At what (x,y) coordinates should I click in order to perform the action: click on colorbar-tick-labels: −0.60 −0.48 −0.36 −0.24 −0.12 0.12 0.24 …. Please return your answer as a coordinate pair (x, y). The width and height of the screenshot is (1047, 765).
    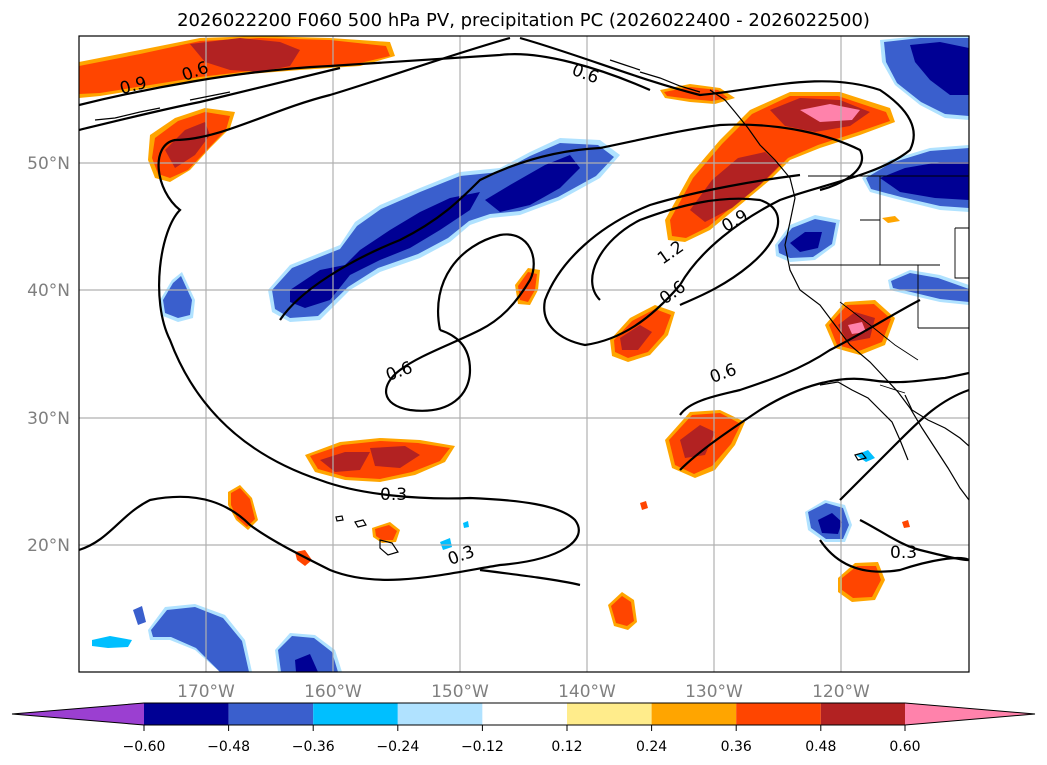
    Looking at the image, I should click on (522, 747).